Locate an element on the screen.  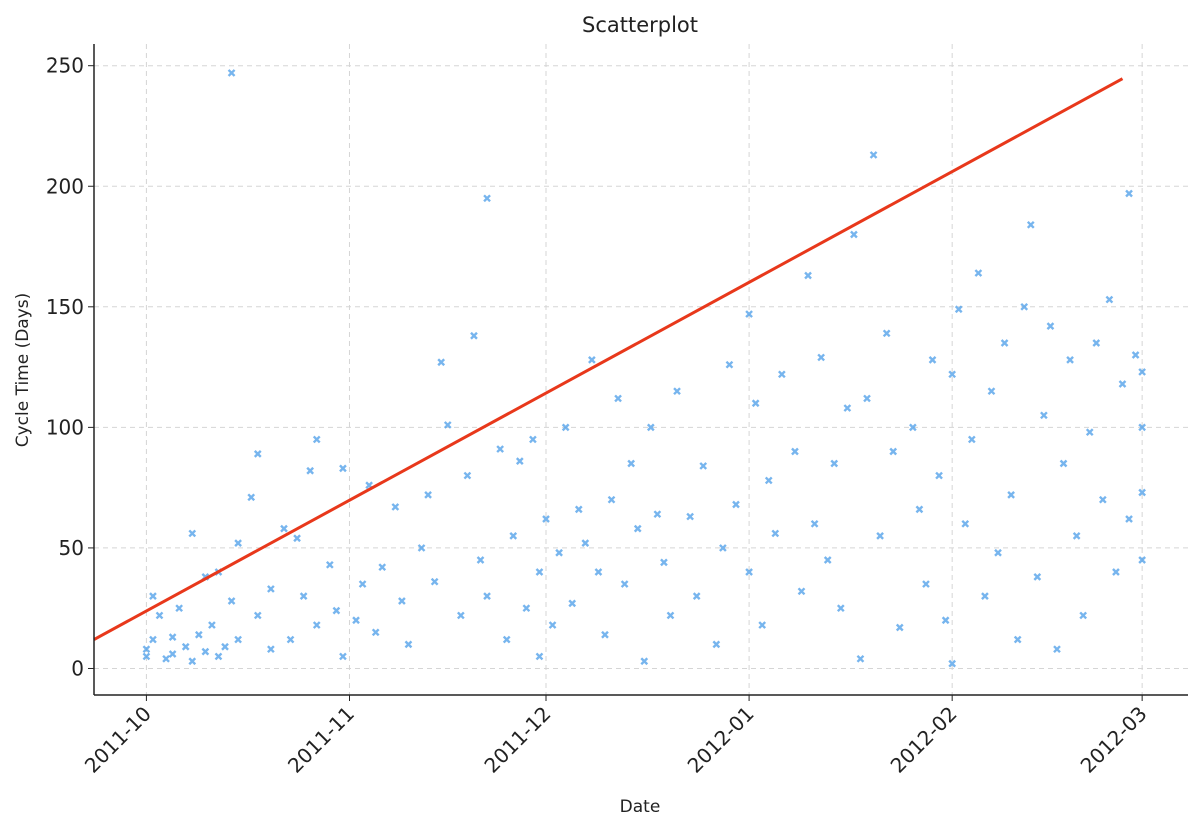
y-tick-label: 0 is located at coordinates (77, 668).